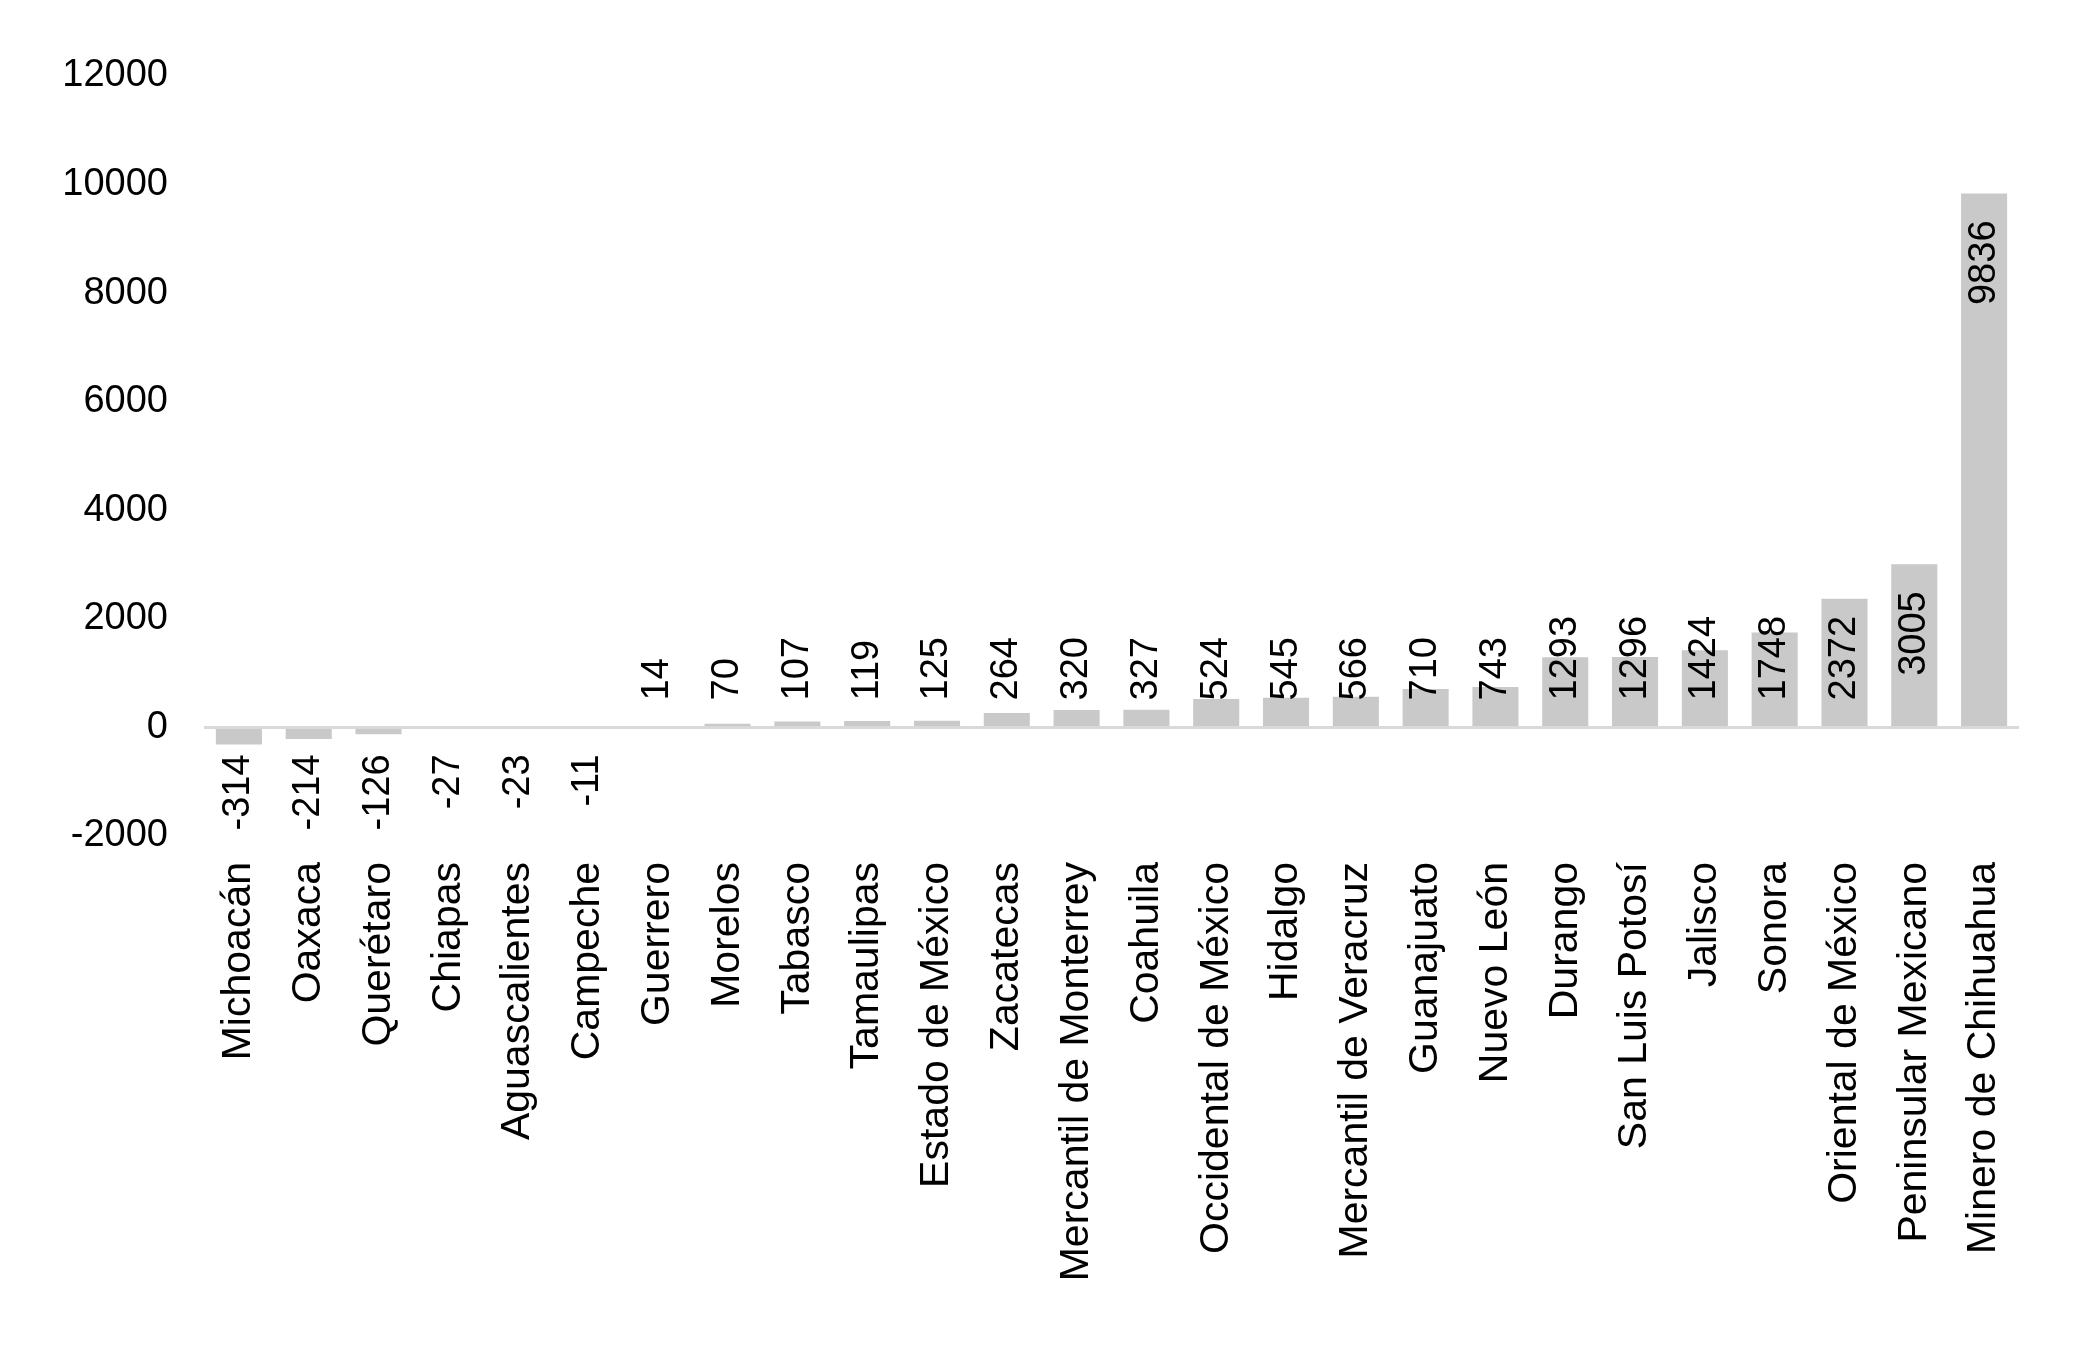 The image size is (2081, 1361). What do you see at coordinates (1841, 658) in the screenshot?
I see `data-label: 2372` at bounding box center [1841, 658].